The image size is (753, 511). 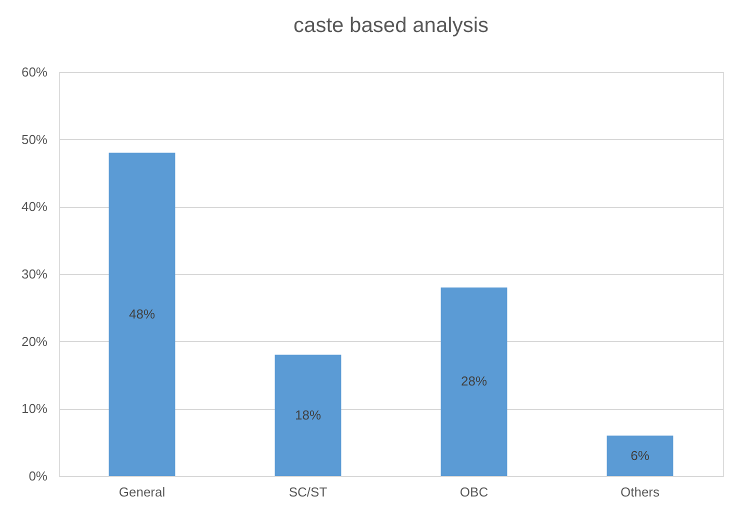 What do you see at coordinates (34, 274) in the screenshot?
I see `y-tick-label: 30%` at bounding box center [34, 274].